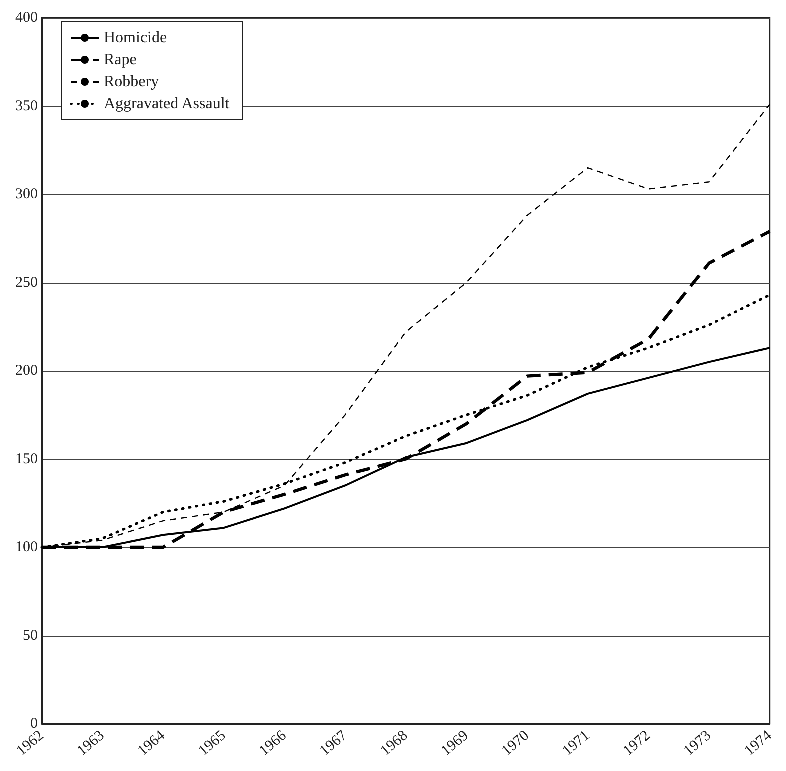 This screenshot has height=771, width=786. Describe the element at coordinates (136, 38) in the screenshot. I see `legend-label: Homicide` at that location.